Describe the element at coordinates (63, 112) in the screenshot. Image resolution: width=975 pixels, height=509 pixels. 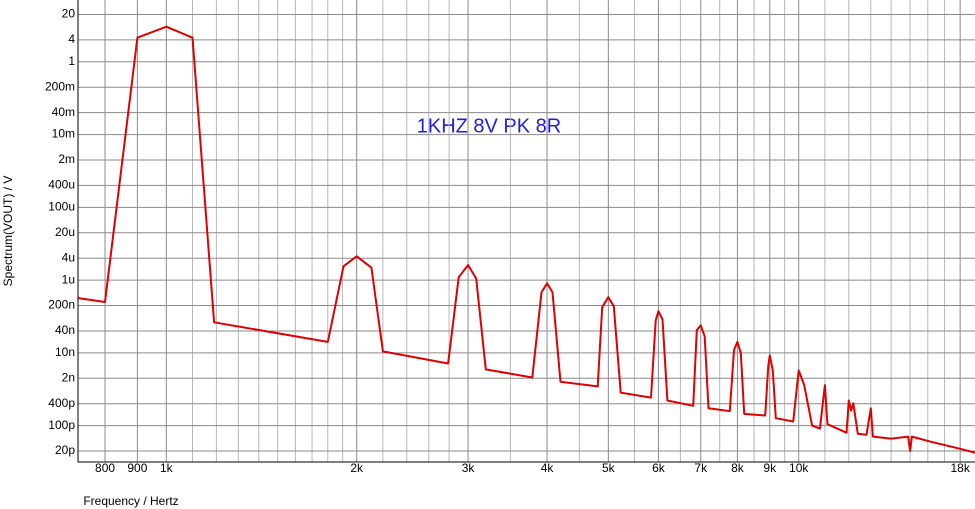
I see `y-tick-label: 40m` at that location.